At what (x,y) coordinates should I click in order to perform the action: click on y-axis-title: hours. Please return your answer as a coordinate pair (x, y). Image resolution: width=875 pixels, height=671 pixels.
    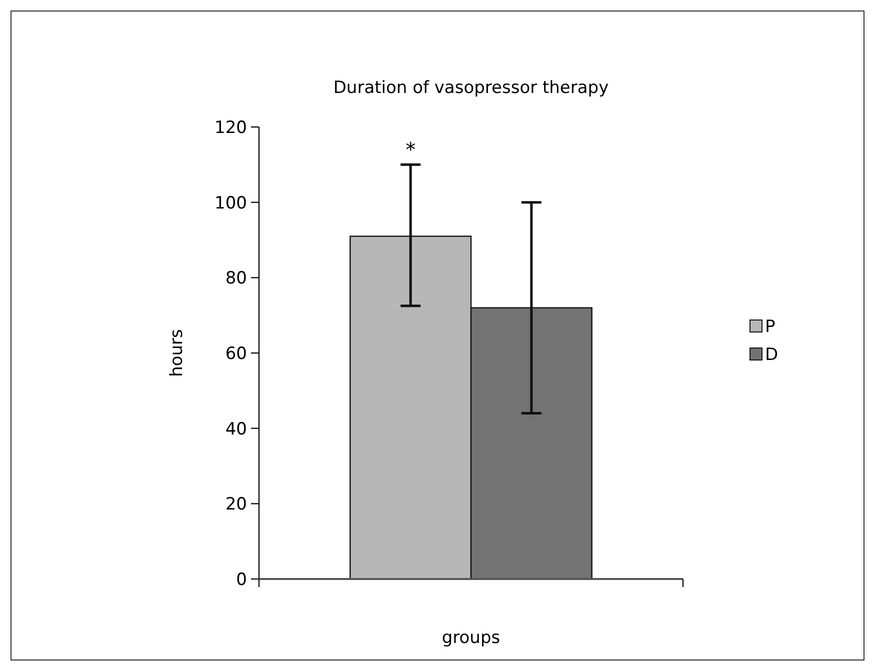
    Looking at the image, I should click on (177, 352).